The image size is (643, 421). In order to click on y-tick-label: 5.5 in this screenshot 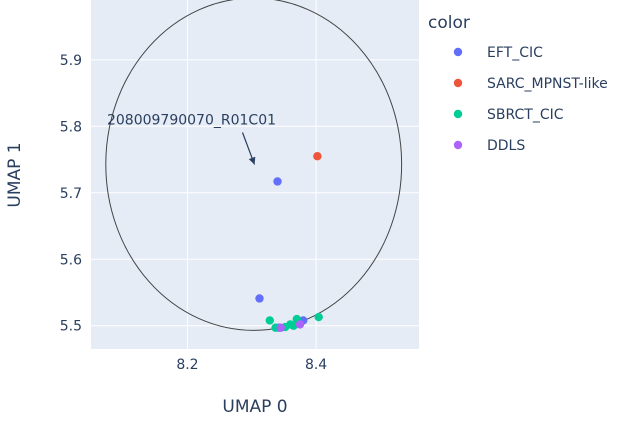, I will do `click(71, 327)`.